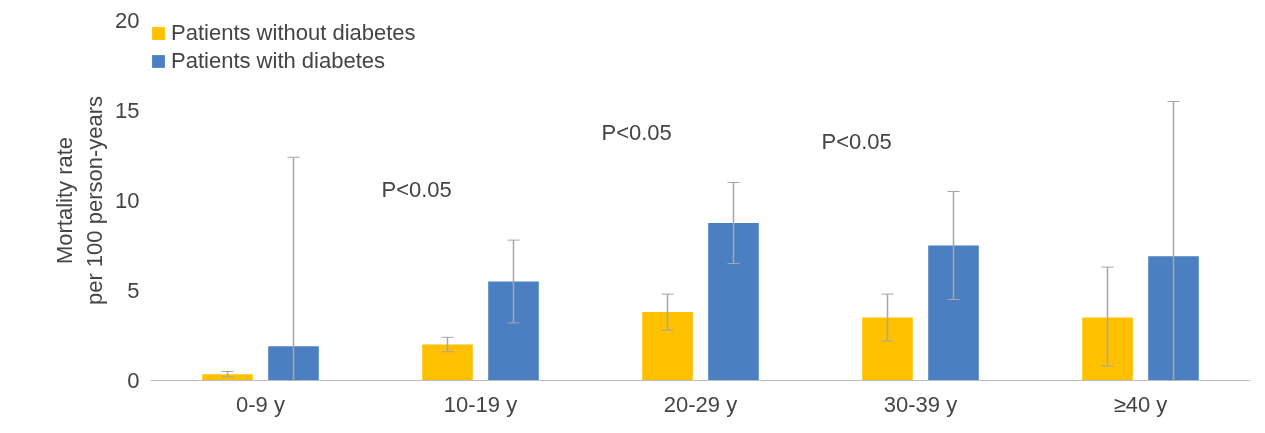 The image size is (1265, 433). What do you see at coordinates (920, 404) in the screenshot?
I see `x-tick-label: 30-39 y` at bounding box center [920, 404].